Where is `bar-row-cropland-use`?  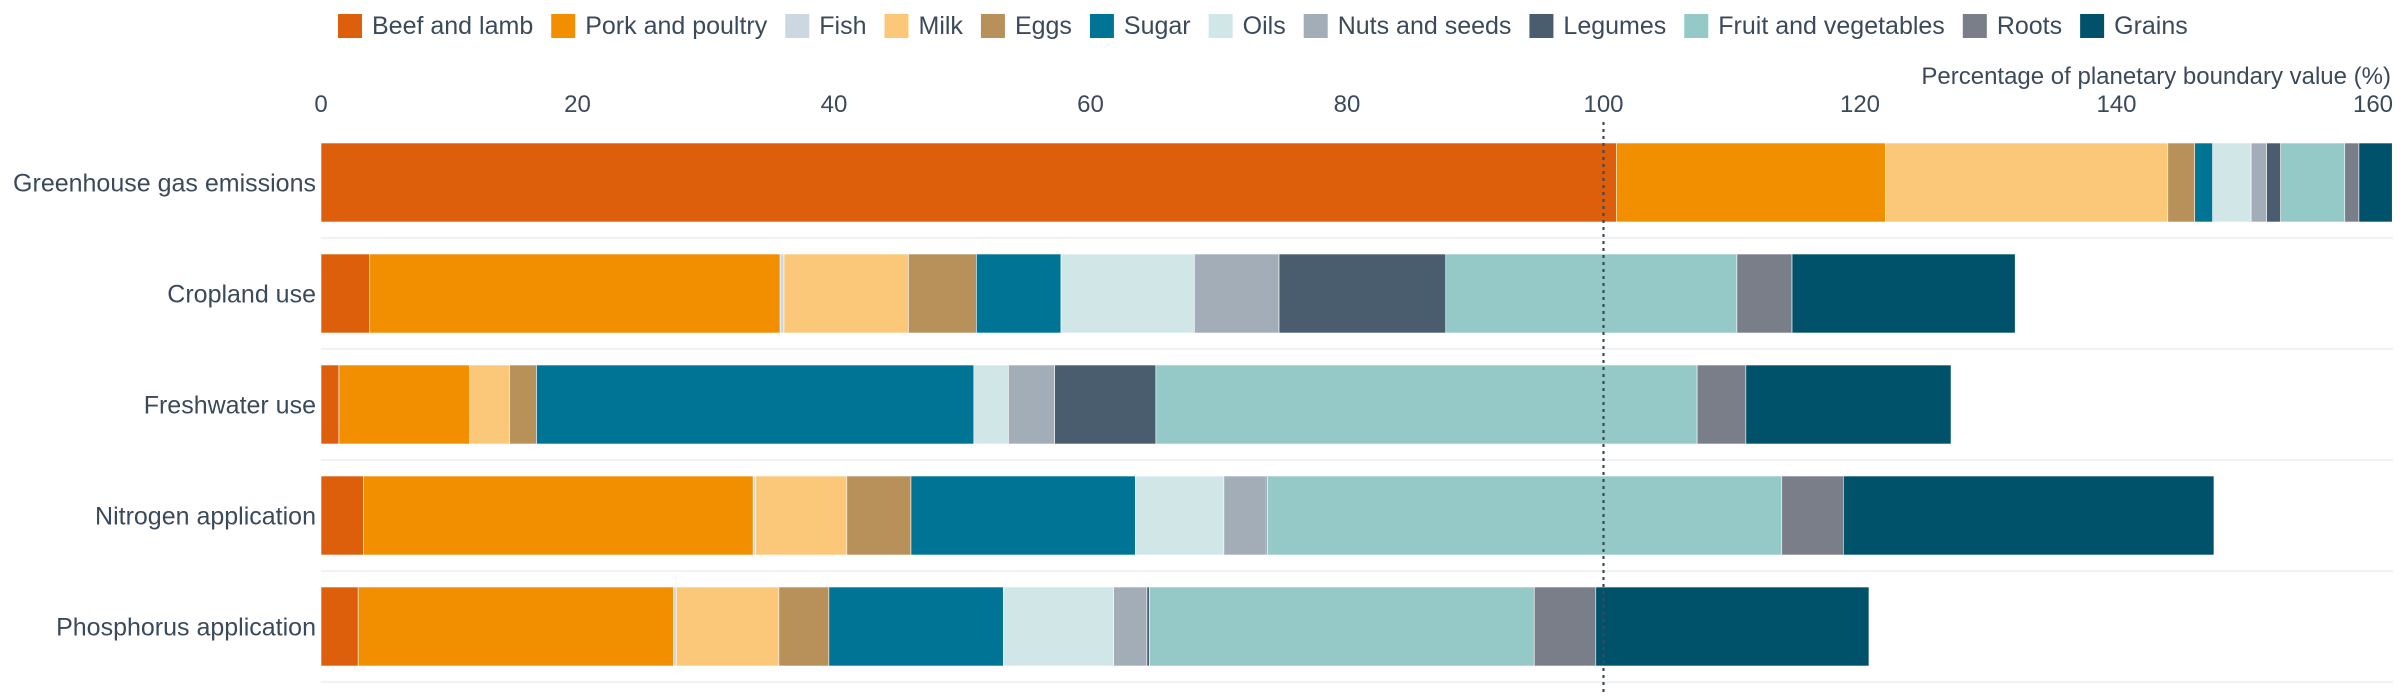
bar-row-cropland-use is located at coordinates (1168, 293).